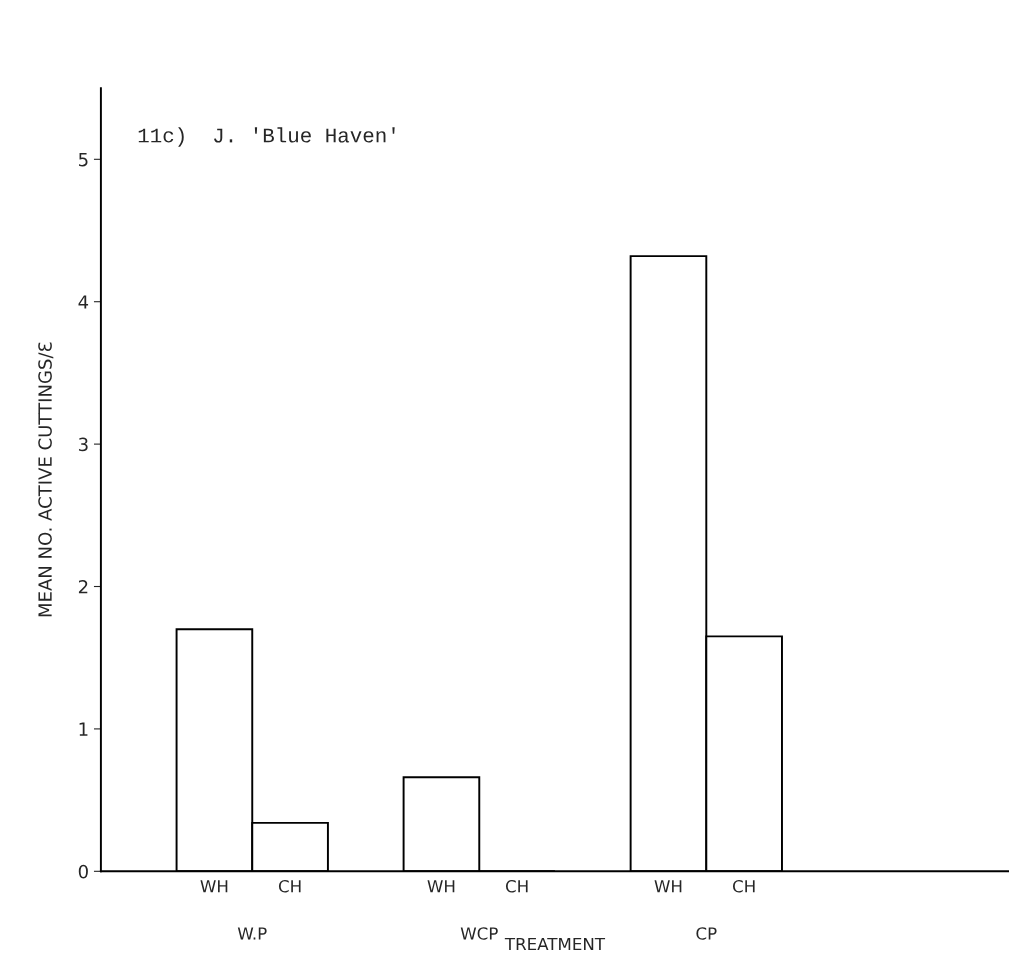  I want to click on y-tick-label: 4, so click(83, 302).